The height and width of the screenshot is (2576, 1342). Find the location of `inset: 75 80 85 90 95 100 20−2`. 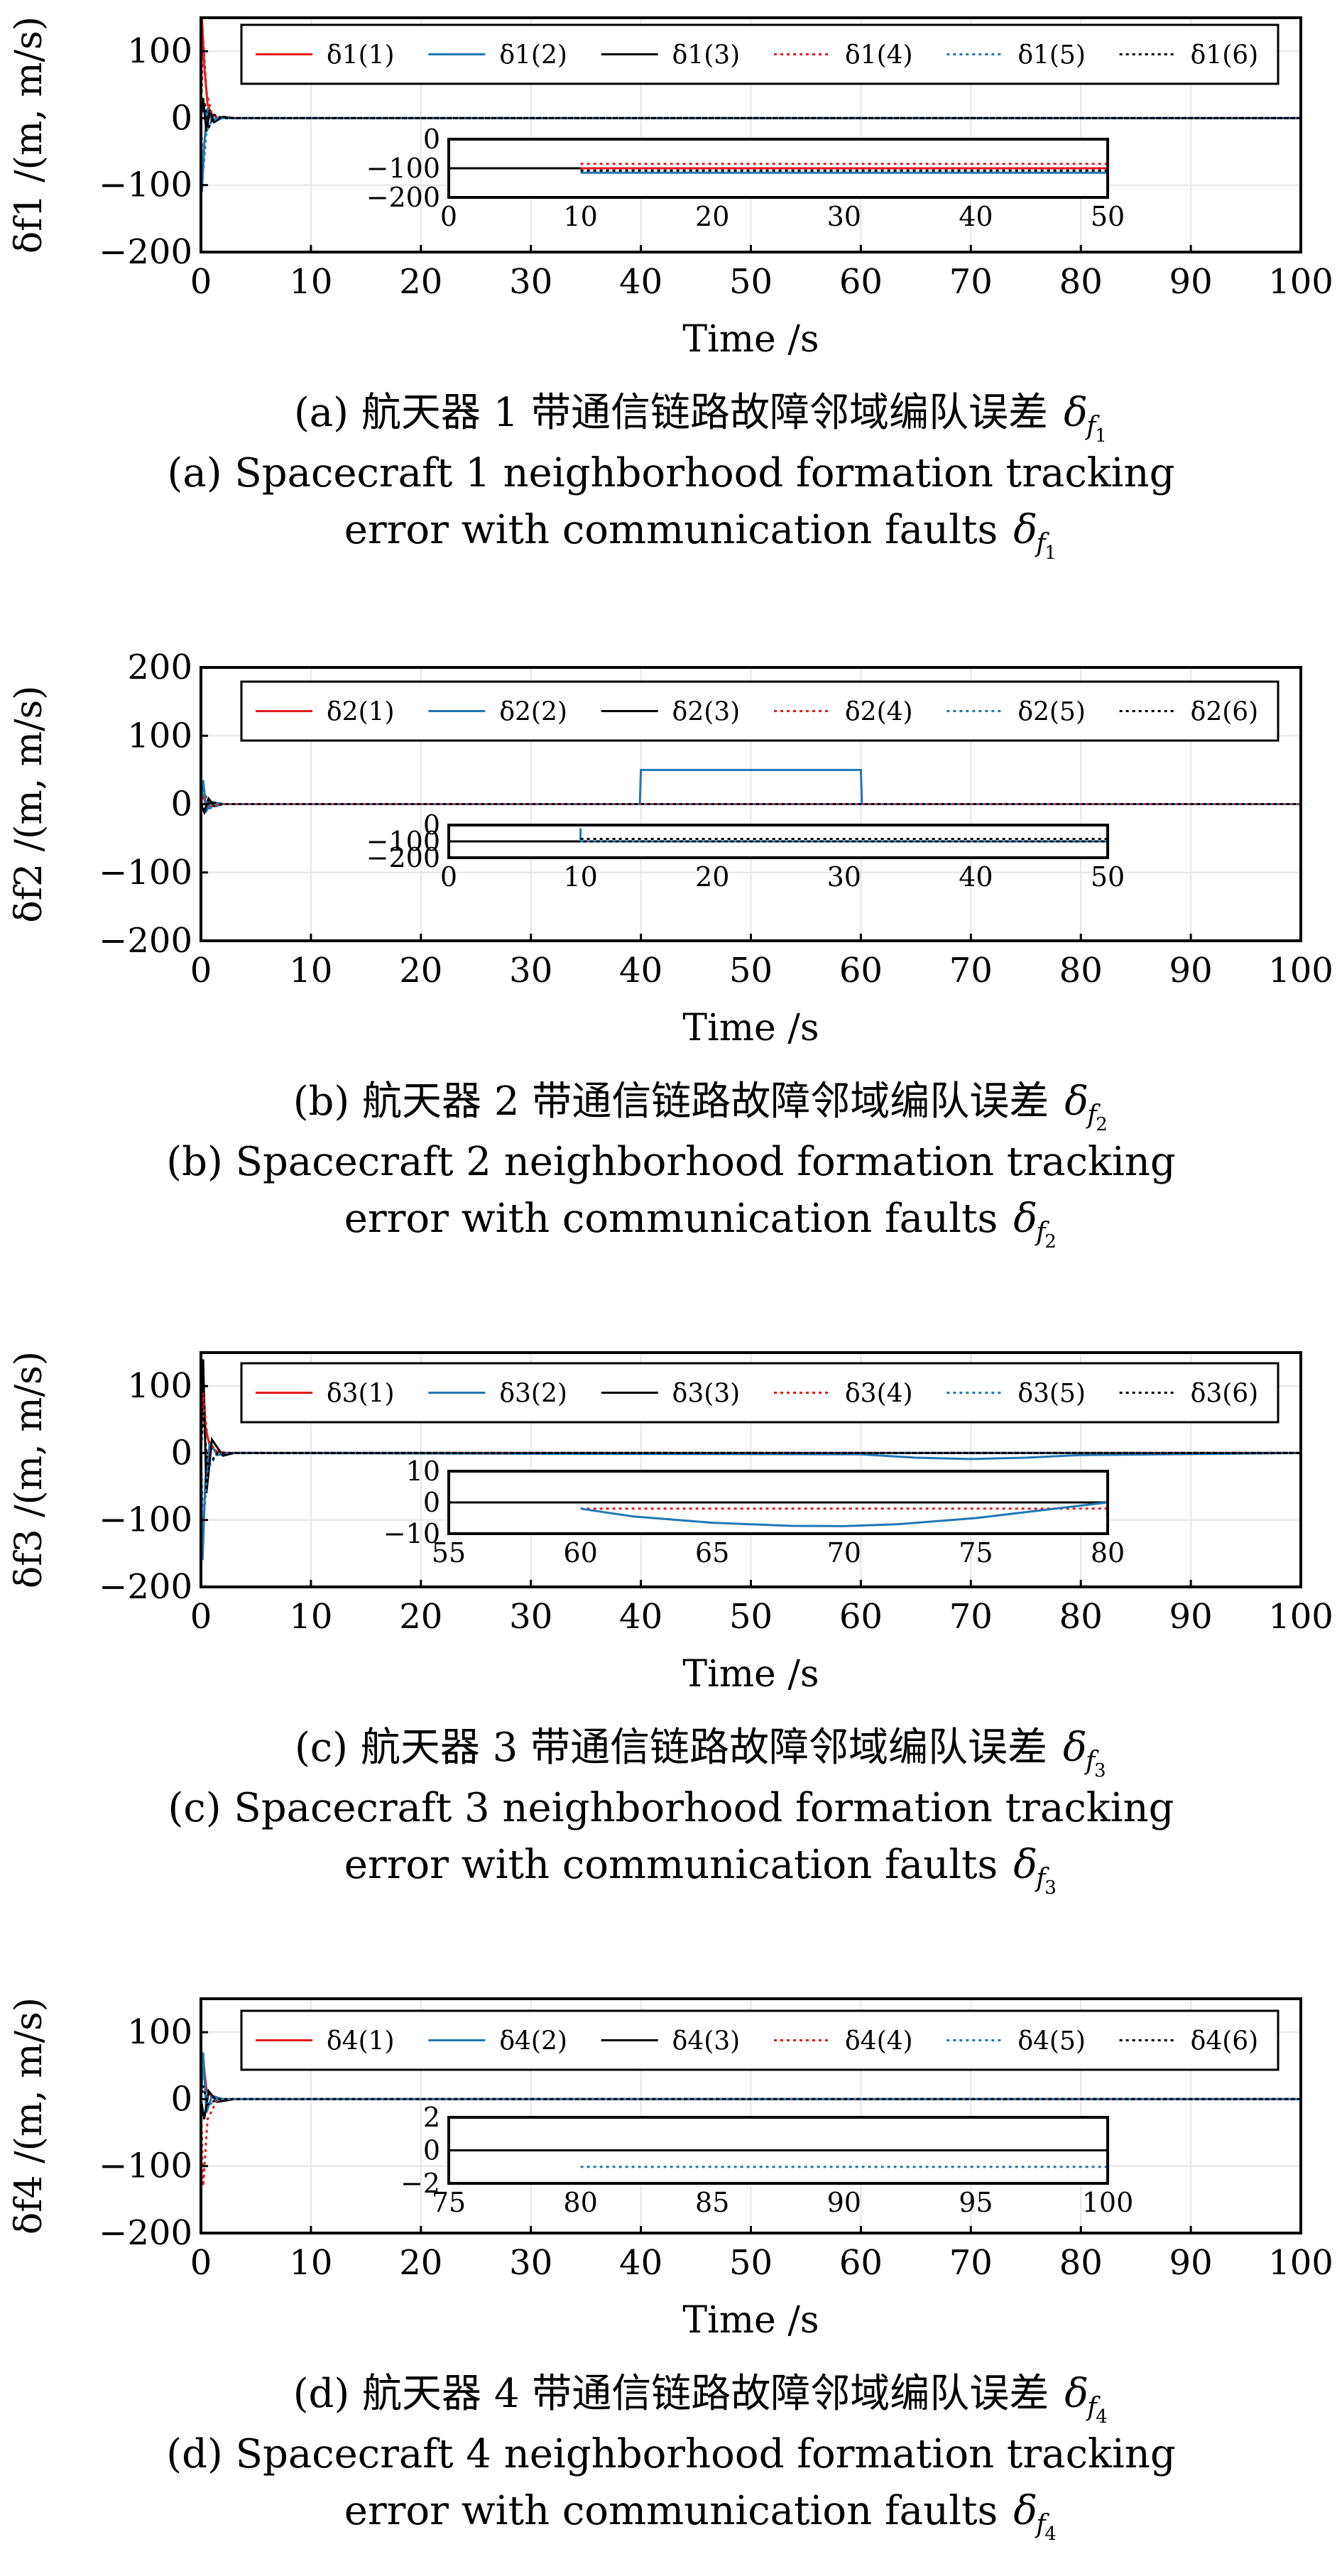

inset: 75 80 85 90 95 100 20−2 is located at coordinates (766, 2160).